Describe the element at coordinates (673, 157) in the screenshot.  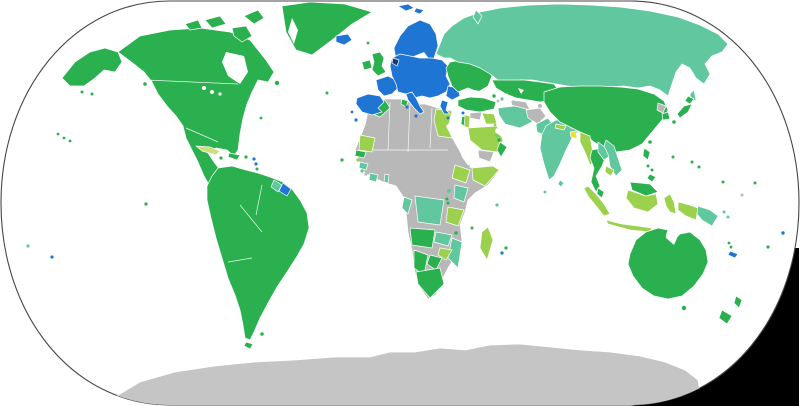
I see `region-guam` at that location.